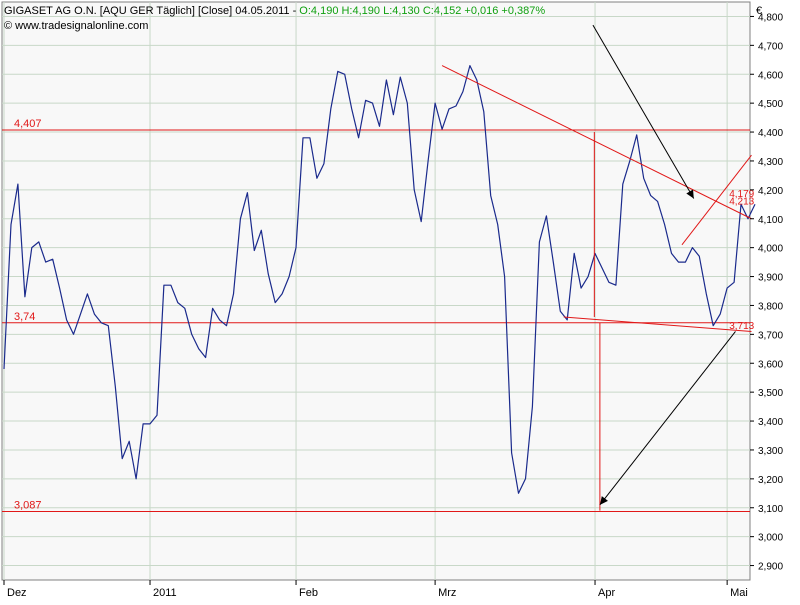  What do you see at coordinates (770, 249) in the screenshot?
I see `y-tick-label: 4,000` at bounding box center [770, 249].